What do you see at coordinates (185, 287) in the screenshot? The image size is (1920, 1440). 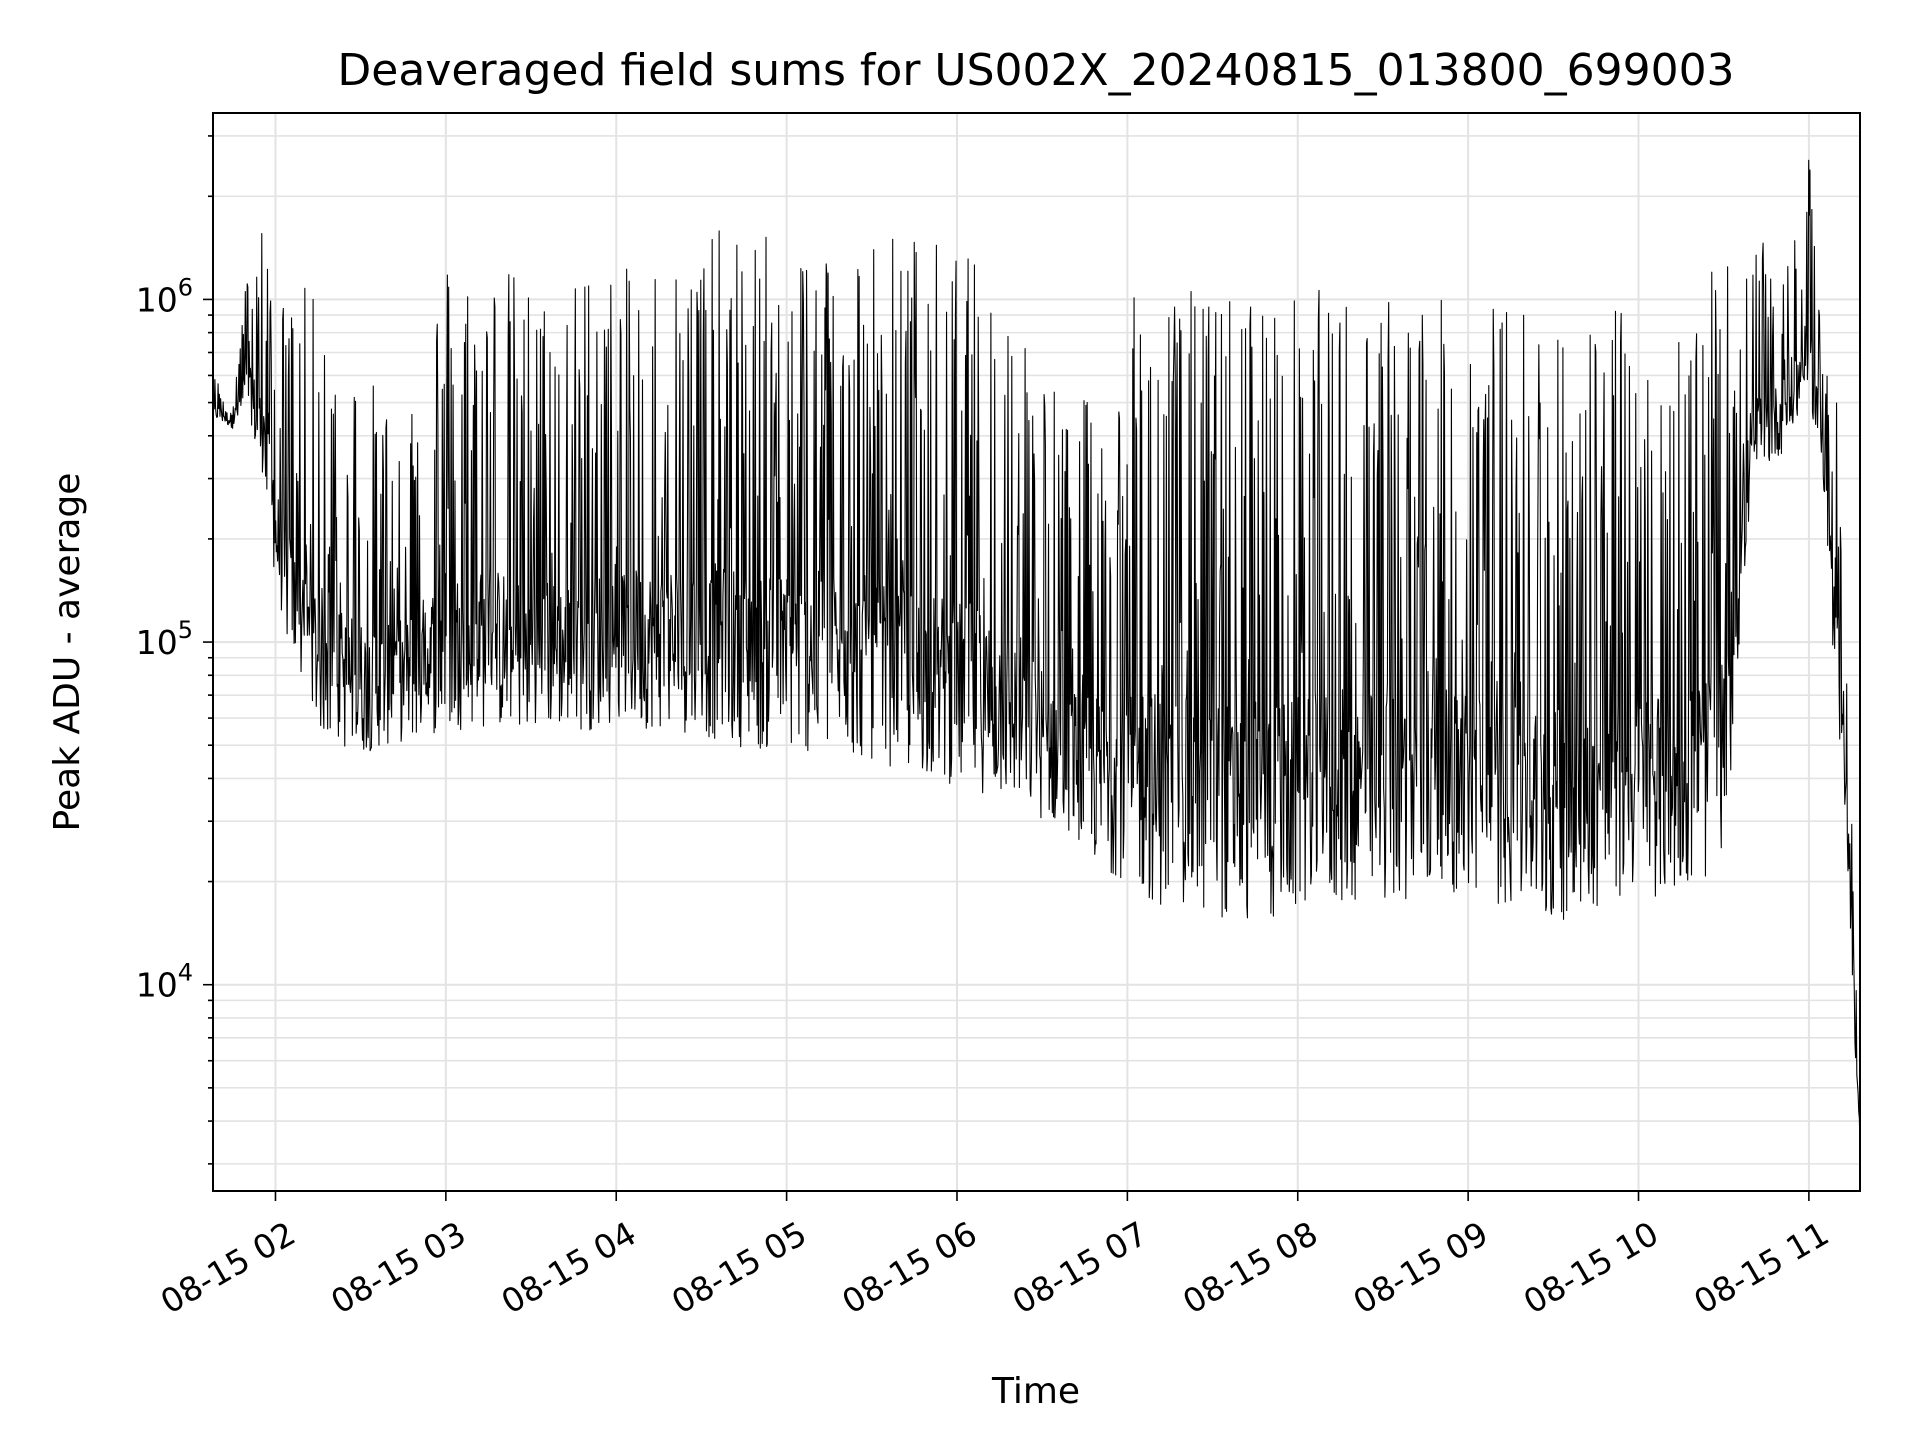 I see `y-tick-label-exponent: 6` at bounding box center [185, 287].